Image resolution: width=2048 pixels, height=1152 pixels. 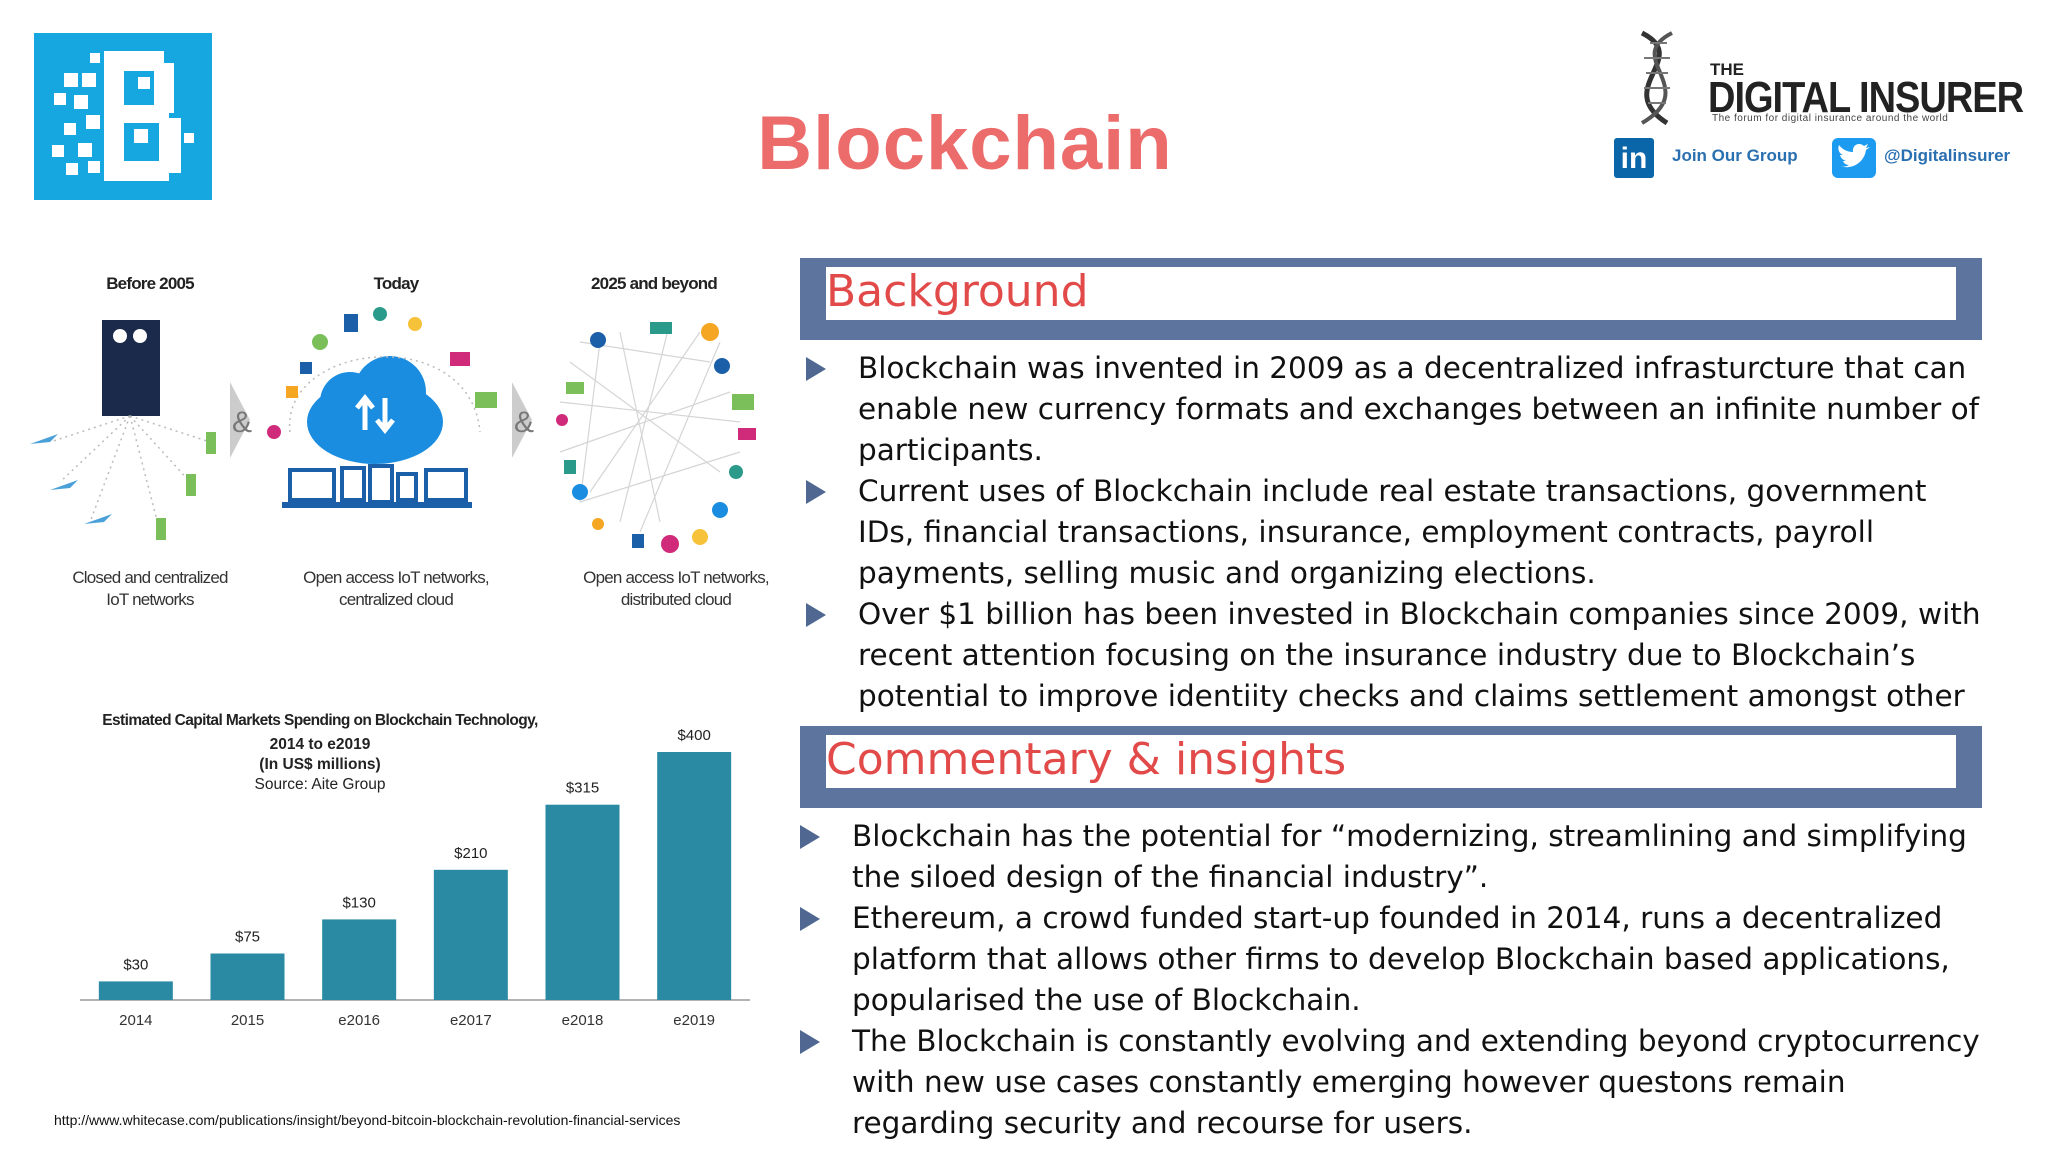 What do you see at coordinates (320, 784) in the screenshot?
I see `chart-source: Source: Aite Group` at bounding box center [320, 784].